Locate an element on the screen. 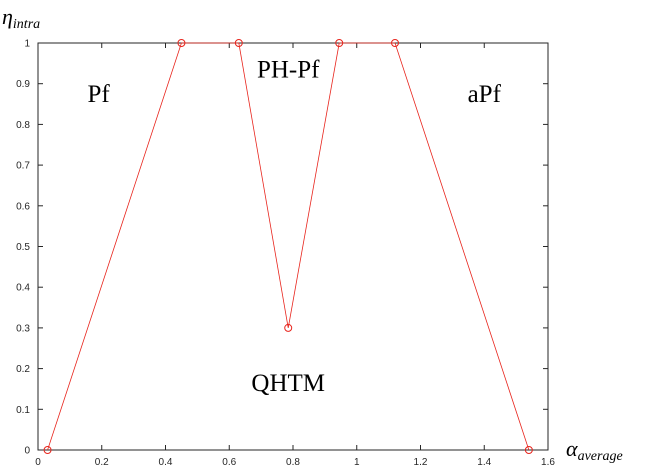  x-tick-label: 0.2 is located at coordinates (102, 461).